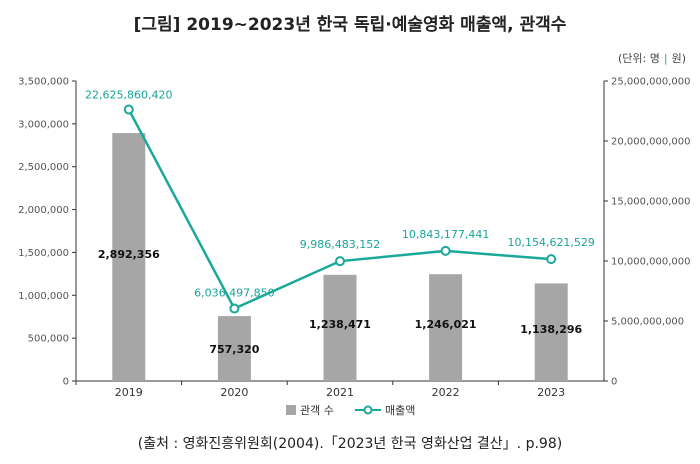 The height and width of the screenshot is (464, 700). I want to click on revenue-value-label: 22,625,860,420, so click(128, 94).